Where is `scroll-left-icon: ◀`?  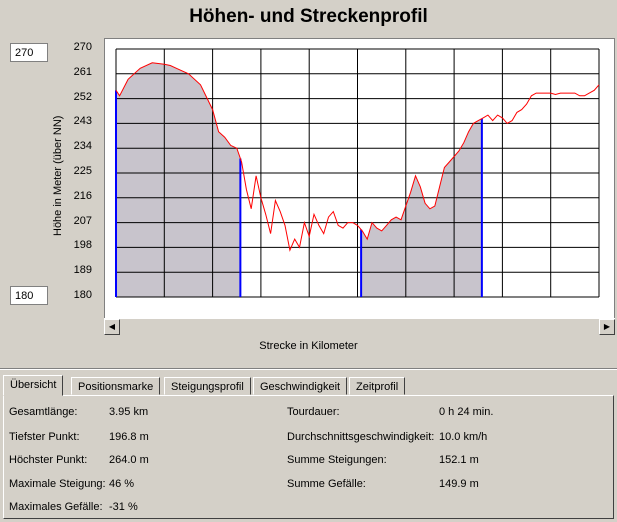 scroll-left-icon: ◀ is located at coordinates (112, 327).